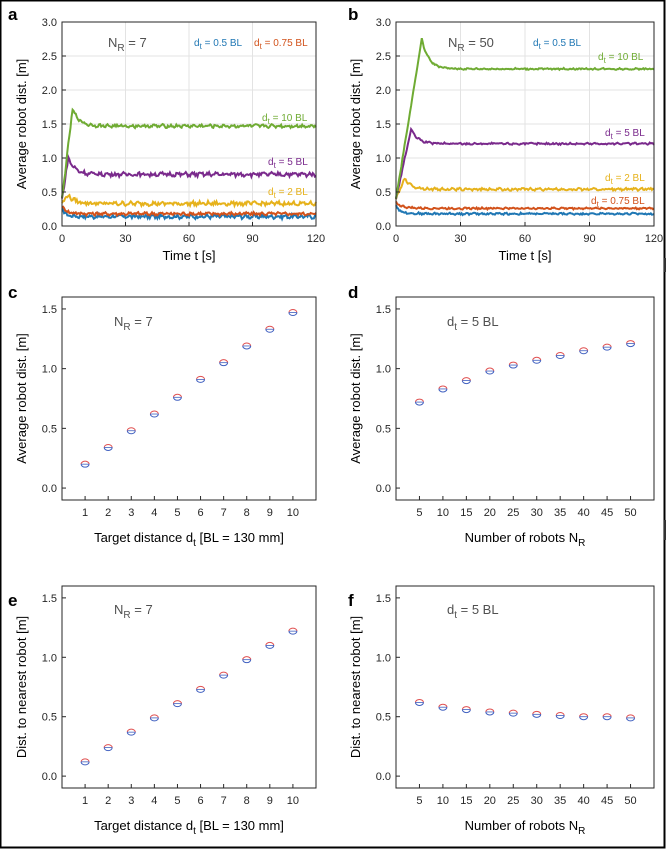 The height and width of the screenshot is (850, 668). I want to click on series-label-d075: dt = 0.75 BL, so click(281, 44).